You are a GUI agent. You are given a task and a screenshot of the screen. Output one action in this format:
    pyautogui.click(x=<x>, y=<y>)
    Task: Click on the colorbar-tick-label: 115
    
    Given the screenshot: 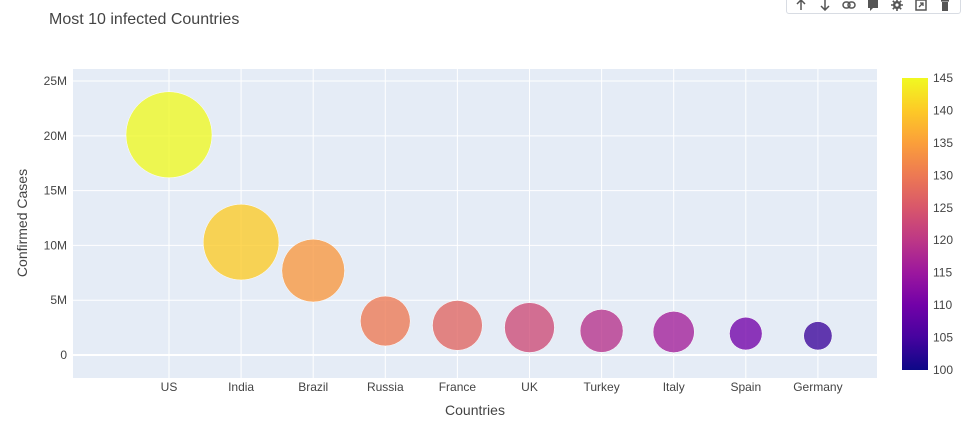 What is the action you would take?
    pyautogui.click(x=942, y=273)
    